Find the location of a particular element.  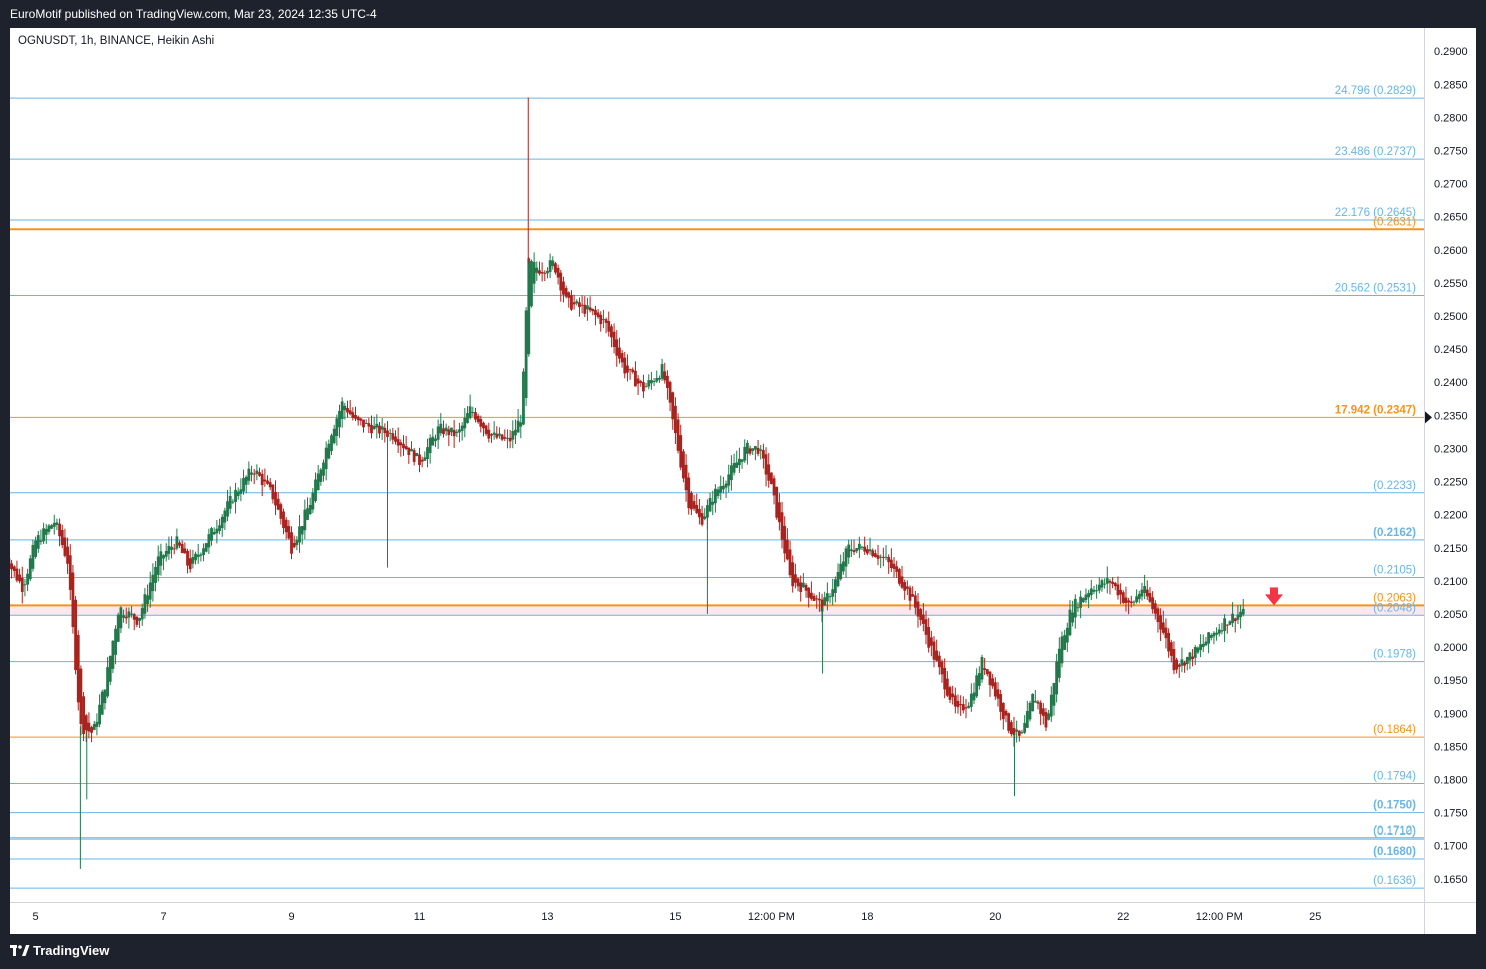

time-tick-label: 18 is located at coordinates (867, 917).